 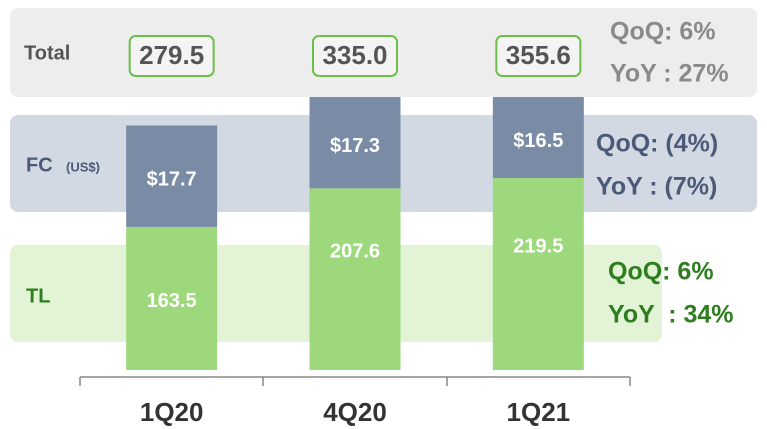 I want to click on x-tick-label: 4Q20, so click(x=355, y=412).